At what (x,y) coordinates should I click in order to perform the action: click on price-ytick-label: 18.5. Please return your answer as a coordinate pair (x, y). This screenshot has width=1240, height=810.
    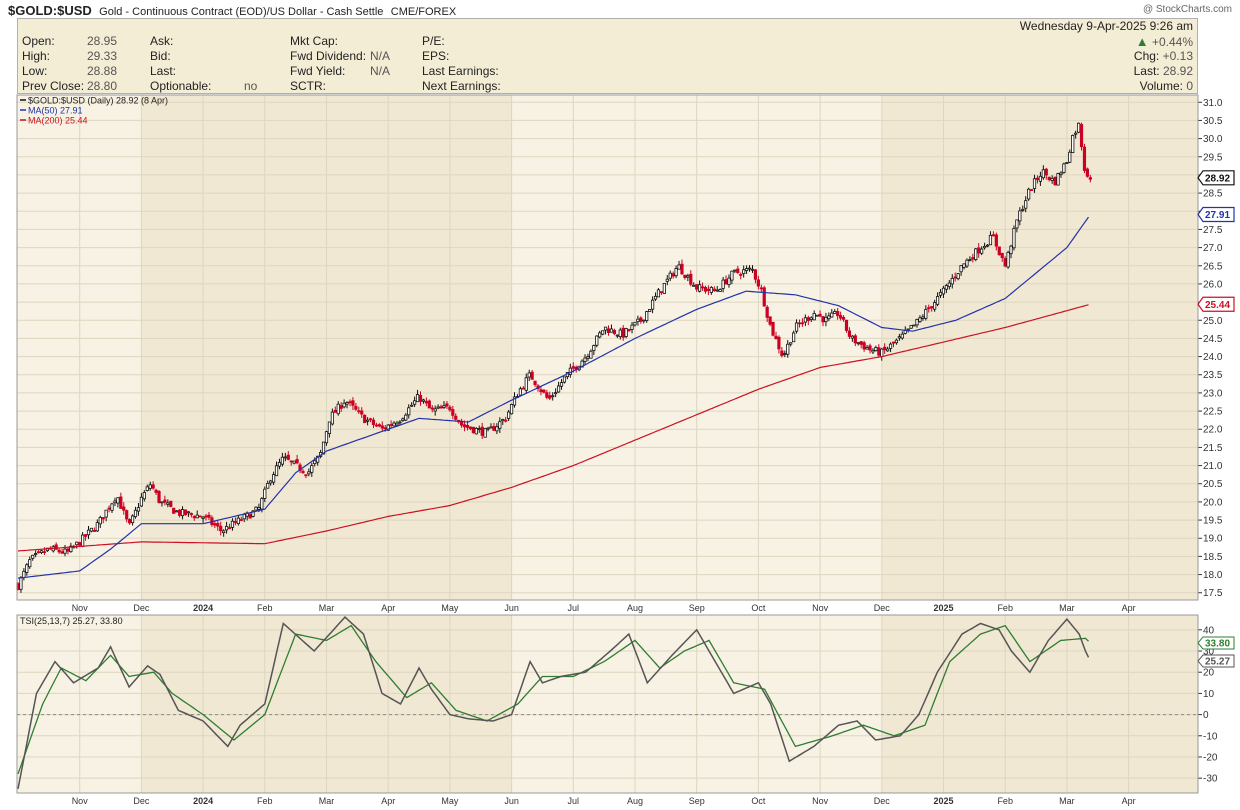
    Looking at the image, I should click on (1213, 557).